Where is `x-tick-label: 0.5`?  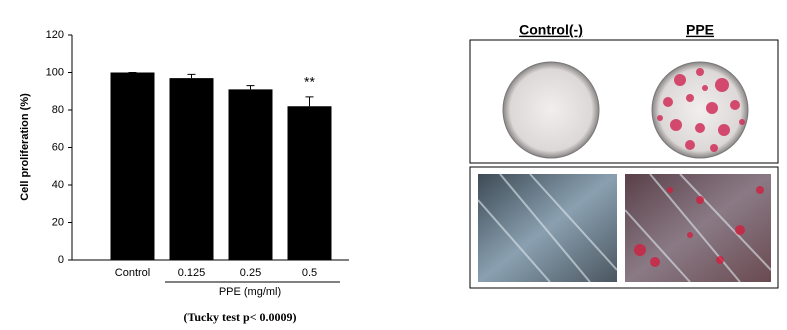
x-tick-label: 0.5 is located at coordinates (309, 273).